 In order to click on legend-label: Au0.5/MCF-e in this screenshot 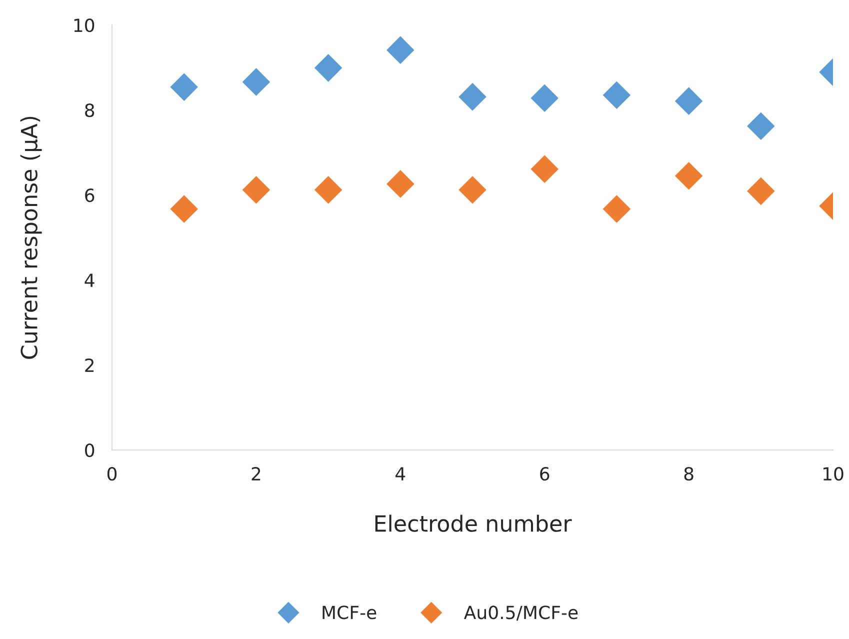, I will do `click(521, 613)`.